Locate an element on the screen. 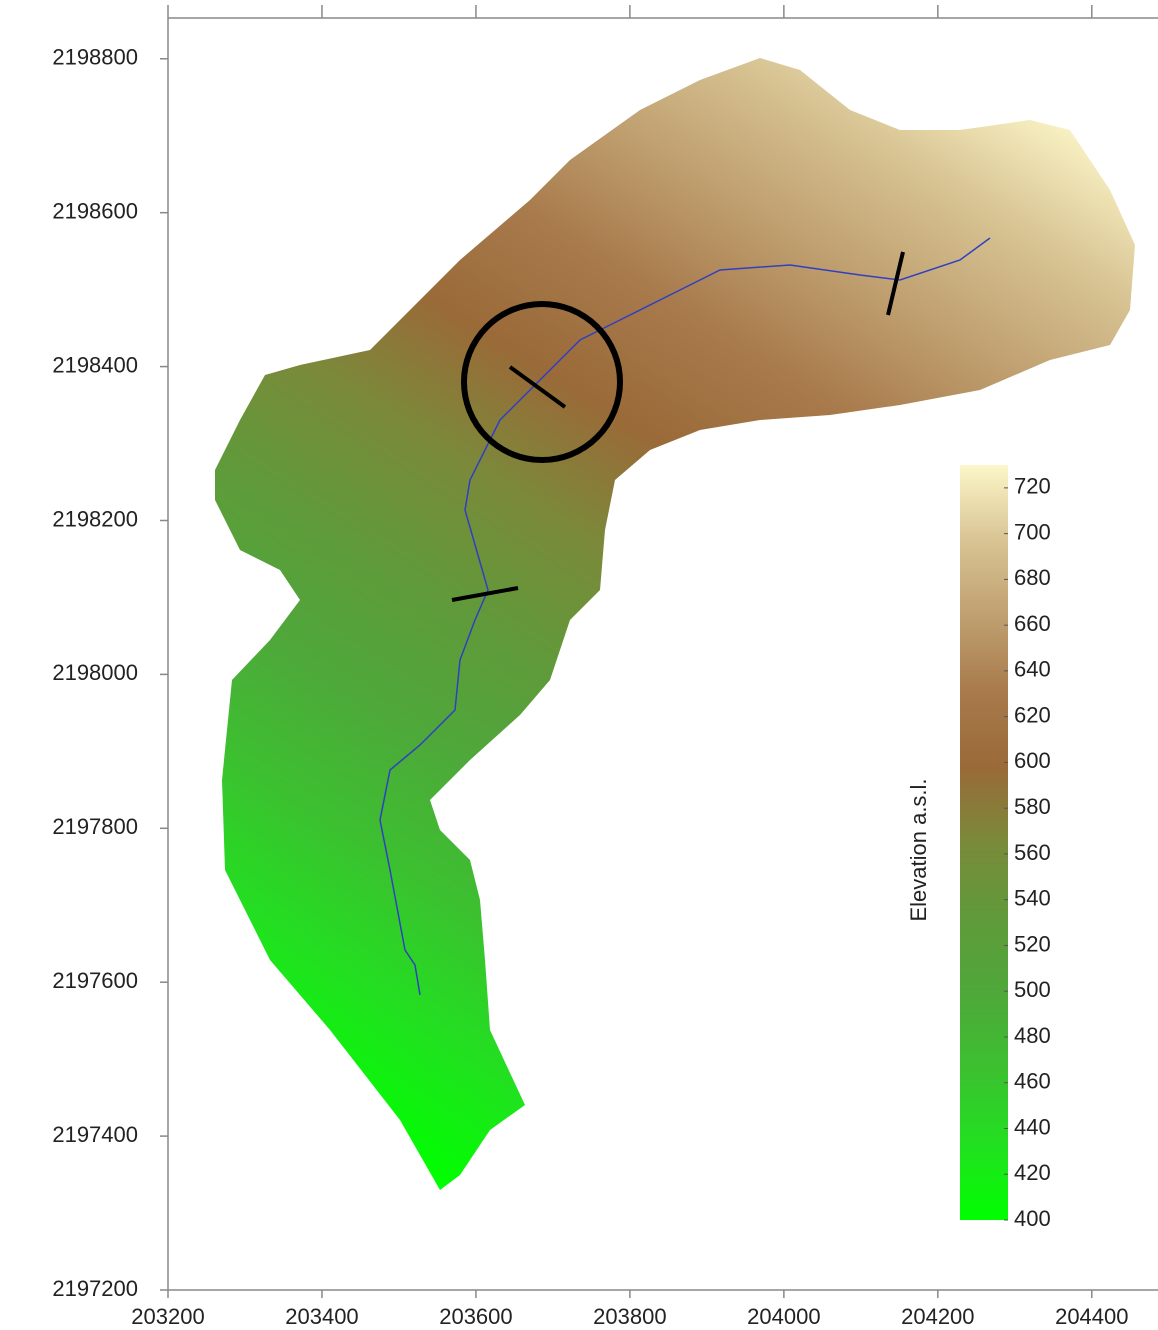 The width and height of the screenshot is (1158, 1330). highlight-circle is located at coordinates (542, 382).